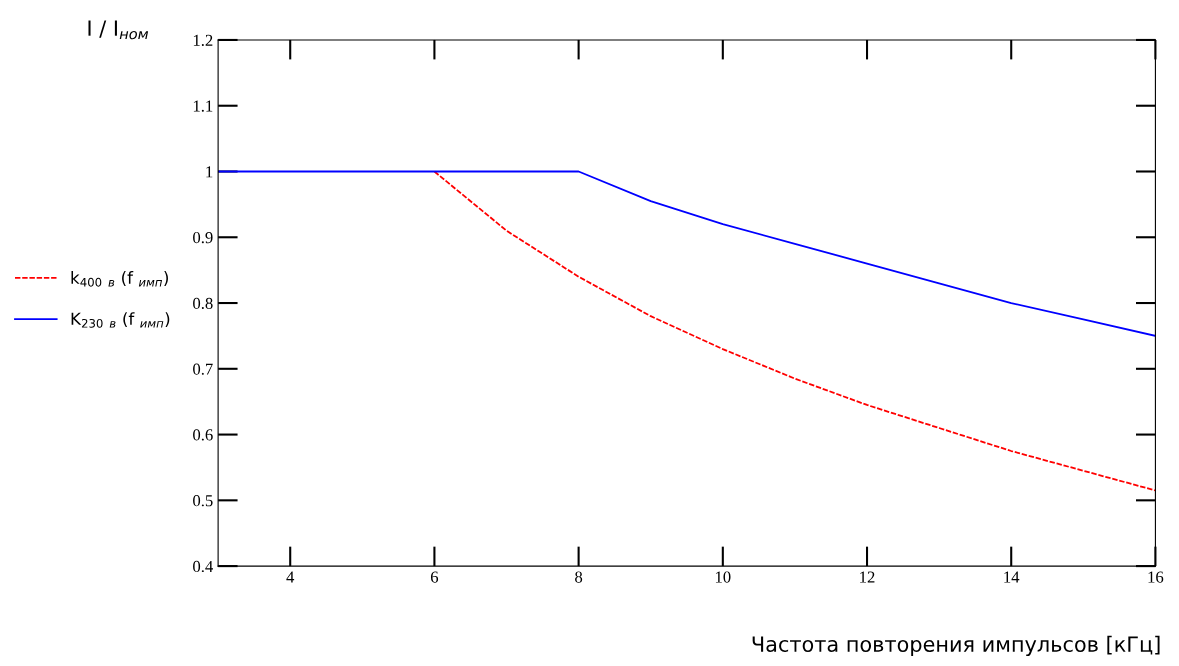  Describe the element at coordinates (203, 369) in the screenshot. I see `y-tick-label: 0.7` at that location.